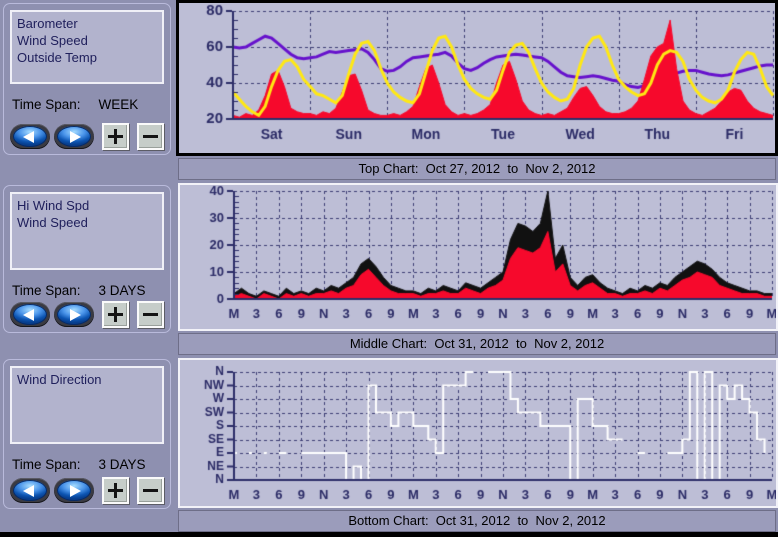 This screenshot has height=537, width=778. What do you see at coordinates (87, 104) in the screenshot?
I see `time-span-row: Time Span: WEEK` at bounding box center [87, 104].